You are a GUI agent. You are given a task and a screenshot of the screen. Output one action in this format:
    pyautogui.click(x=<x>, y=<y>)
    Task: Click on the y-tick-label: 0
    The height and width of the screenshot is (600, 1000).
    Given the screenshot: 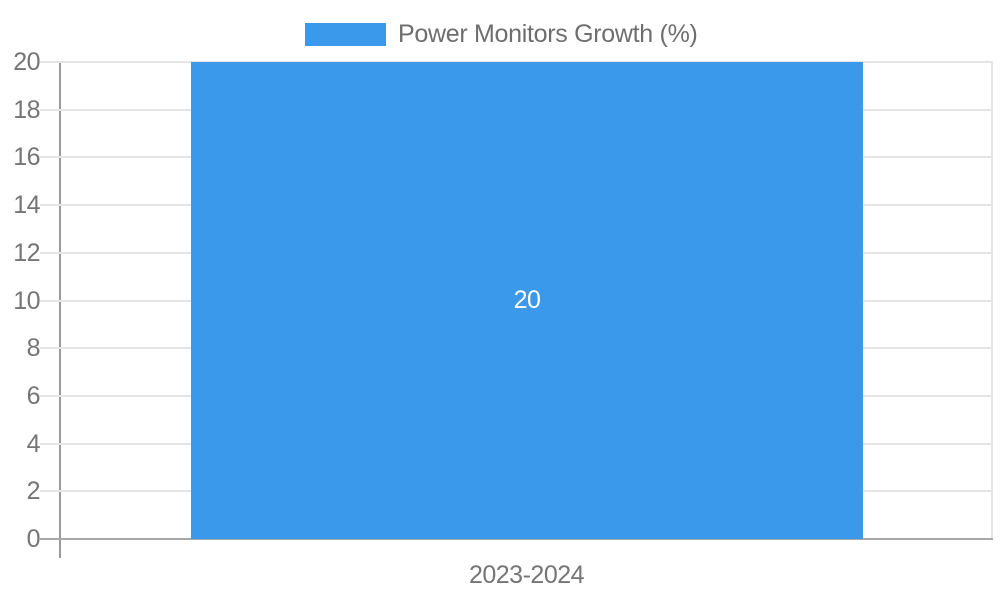 What is the action you would take?
    pyautogui.click(x=33, y=539)
    